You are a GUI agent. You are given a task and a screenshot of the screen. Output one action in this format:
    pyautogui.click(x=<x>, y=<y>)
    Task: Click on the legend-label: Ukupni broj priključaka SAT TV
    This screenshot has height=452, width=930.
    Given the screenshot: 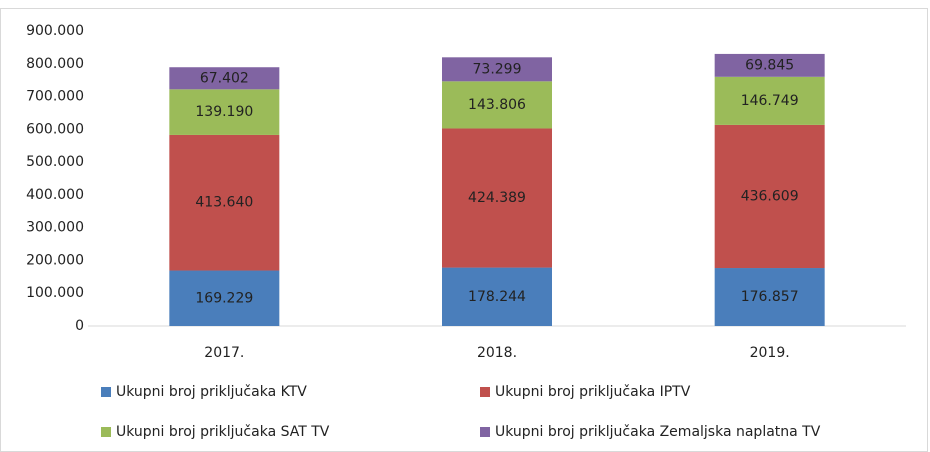 What is the action you would take?
    pyautogui.click(x=223, y=432)
    